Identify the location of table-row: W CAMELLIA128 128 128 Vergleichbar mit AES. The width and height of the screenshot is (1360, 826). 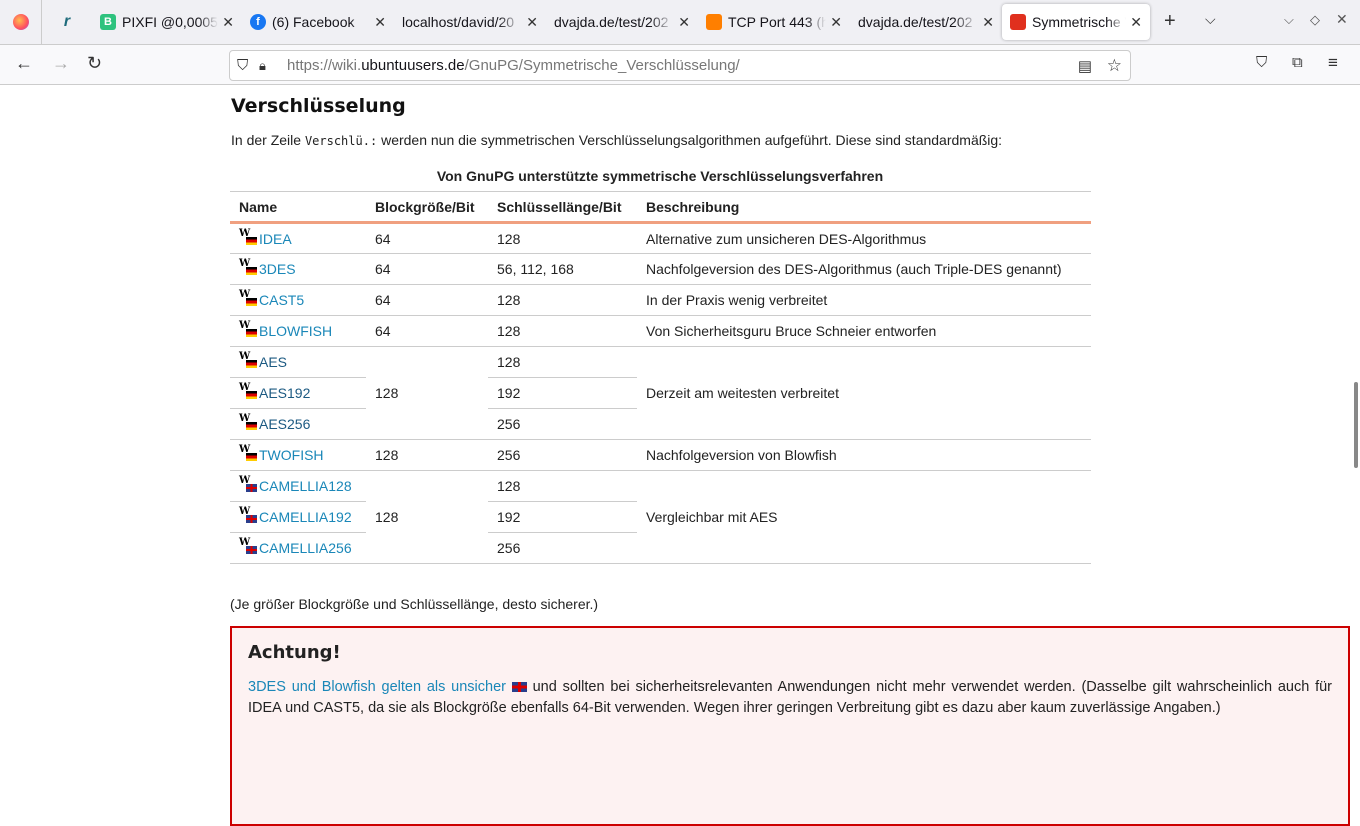
(660, 517).